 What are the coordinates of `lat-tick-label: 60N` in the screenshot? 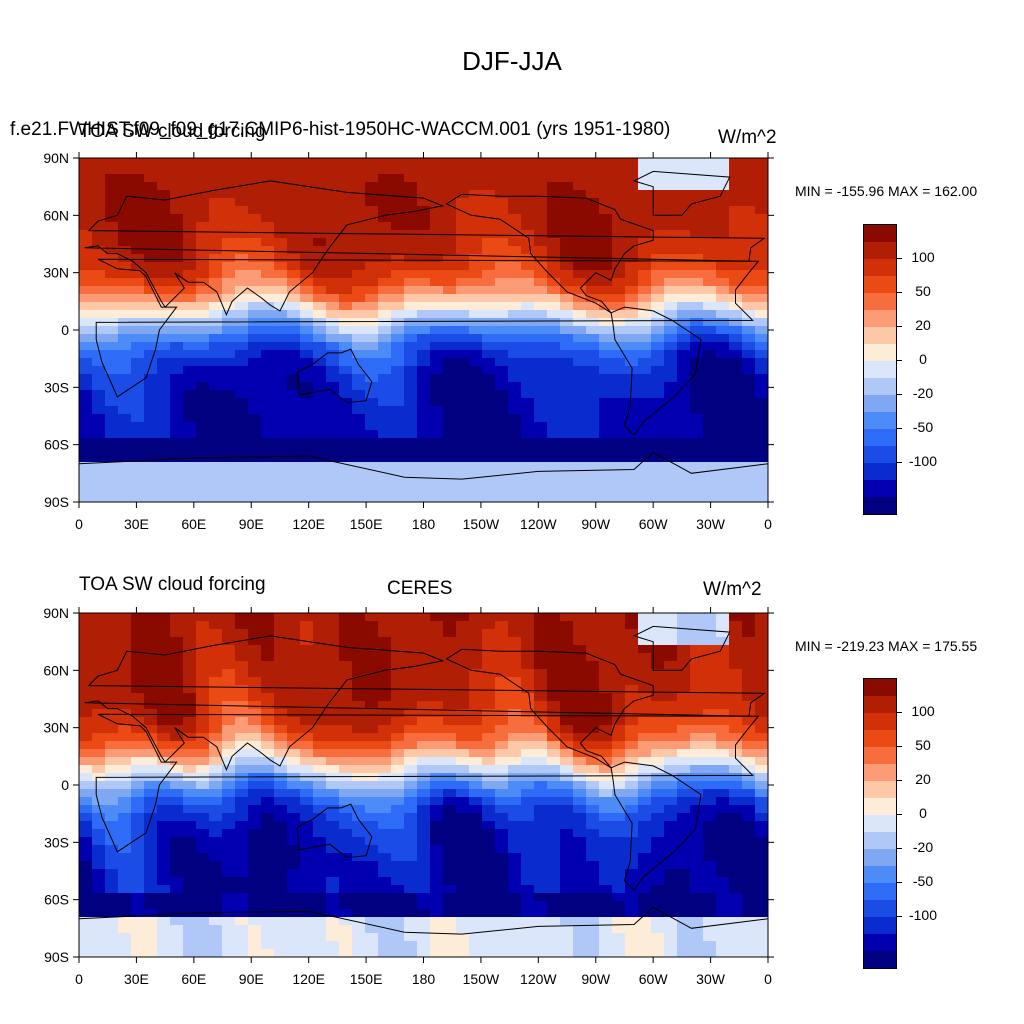 It's located at (56, 670).